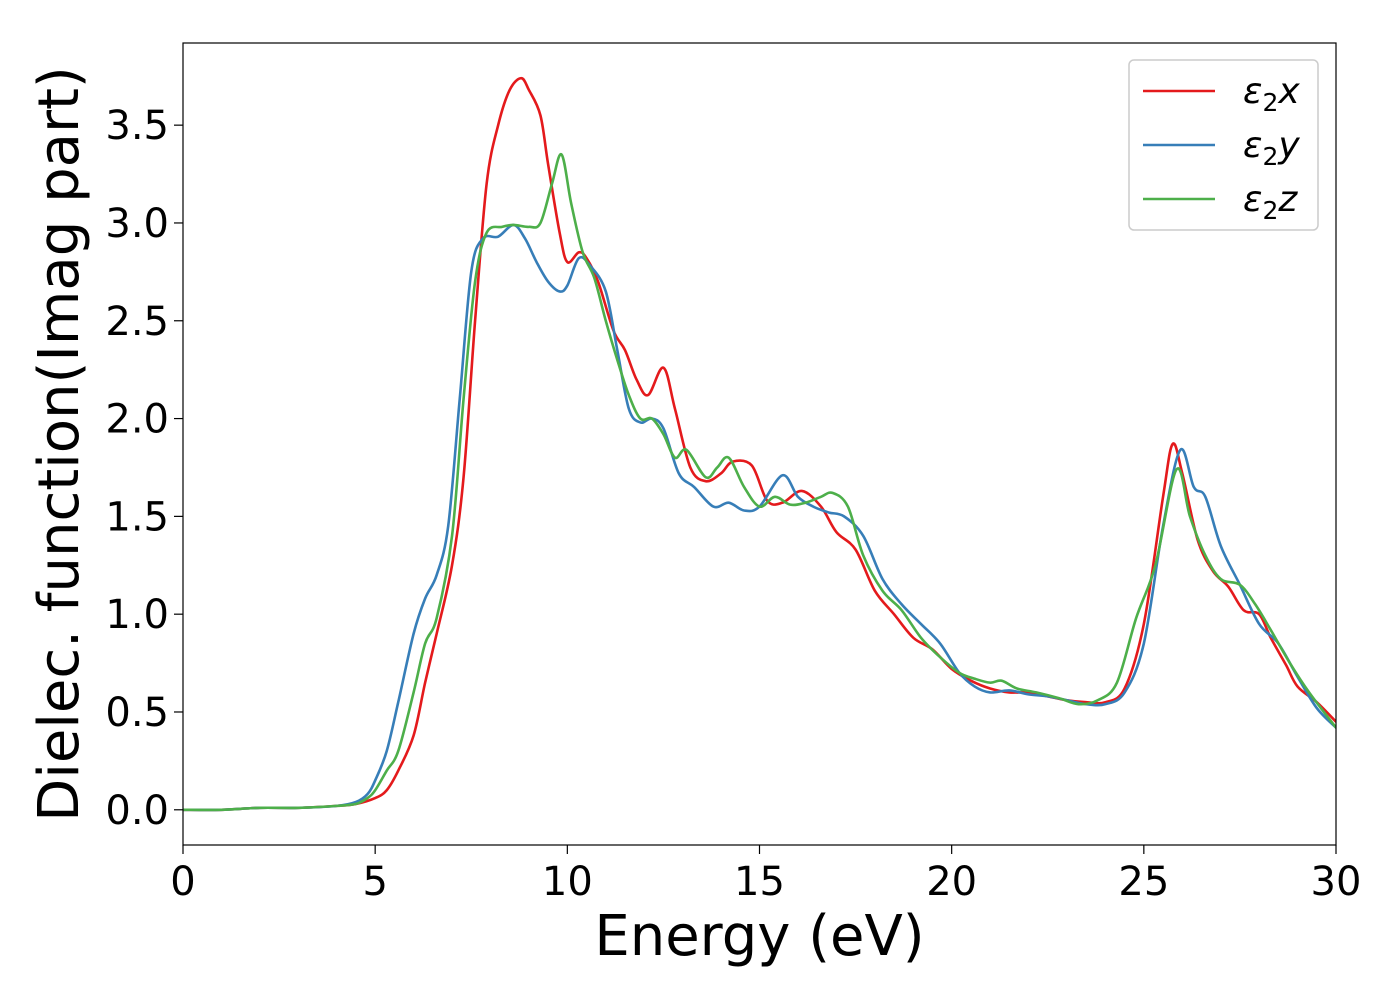 Image resolution: width=1400 pixels, height=1000 pixels. I want to click on y-axis-title: Dielec. function(Imag part), so click(59, 444).